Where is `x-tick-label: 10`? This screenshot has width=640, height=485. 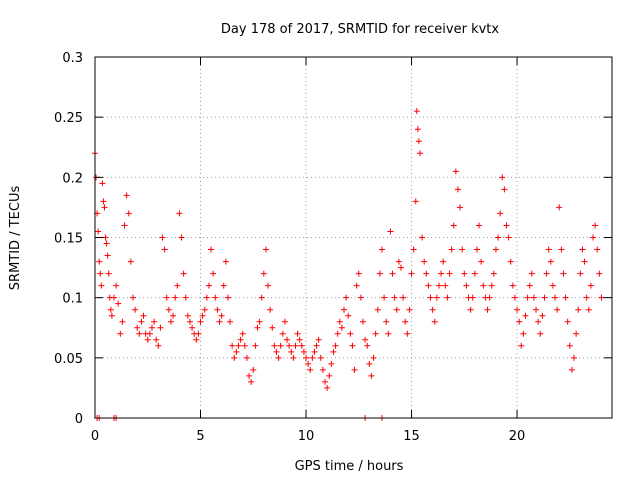 x-tick-label: 10 is located at coordinates (306, 436).